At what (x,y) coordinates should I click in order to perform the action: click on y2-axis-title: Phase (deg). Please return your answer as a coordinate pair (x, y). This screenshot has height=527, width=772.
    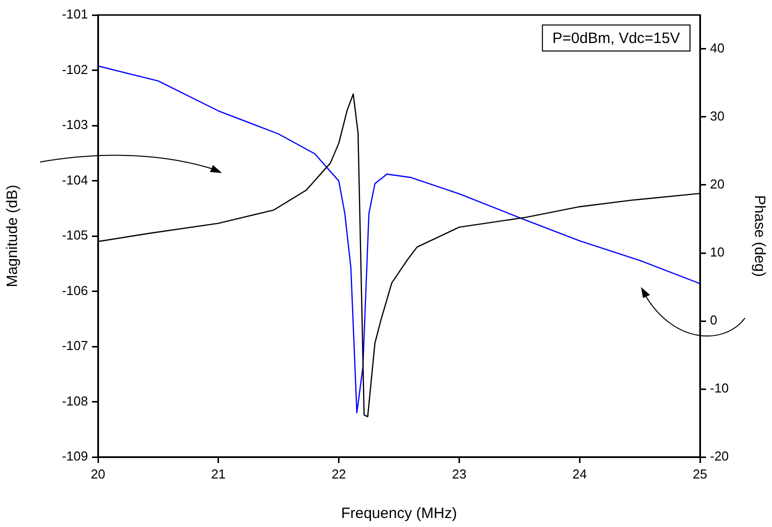
    Looking at the image, I should click on (759, 236).